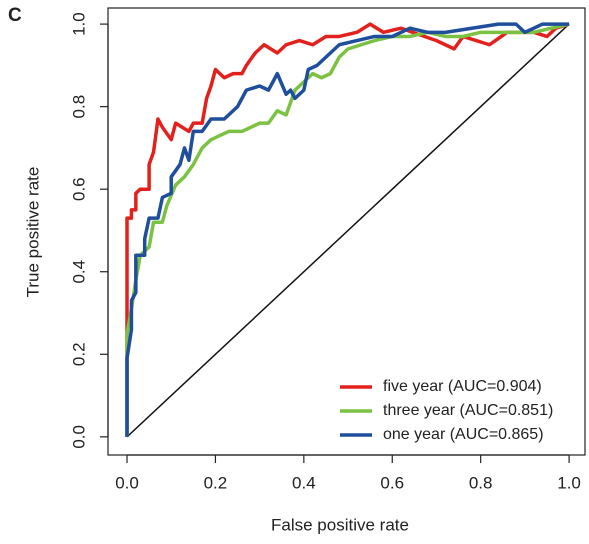 This screenshot has width=589, height=544. Describe the element at coordinates (78, 24) in the screenshot. I see `y-tick-label: 1.0` at that location.